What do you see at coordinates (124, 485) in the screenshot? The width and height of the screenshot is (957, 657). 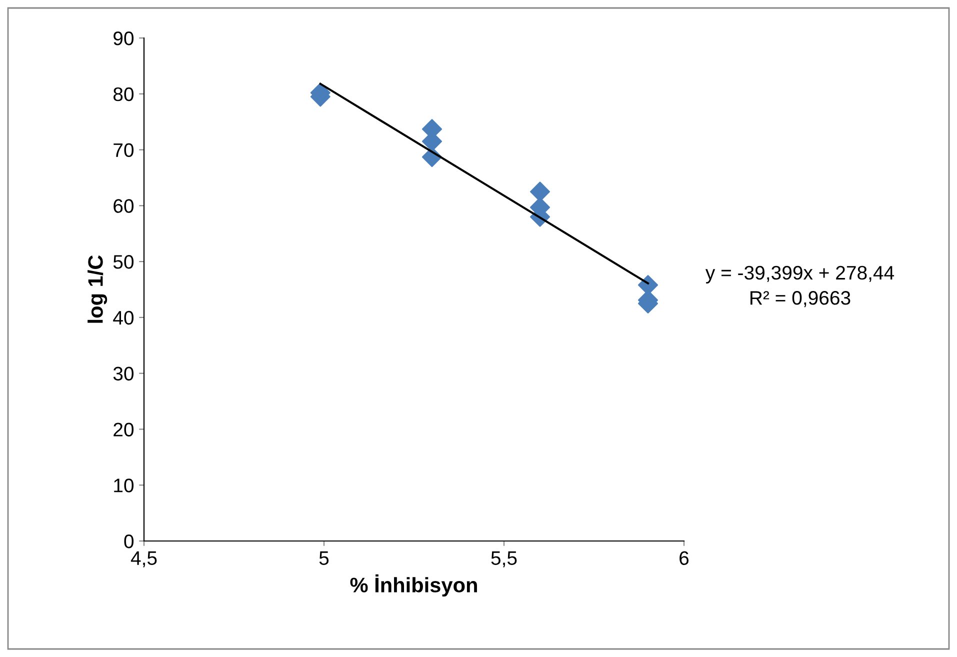 I see `y-tick-label: 10` at bounding box center [124, 485].